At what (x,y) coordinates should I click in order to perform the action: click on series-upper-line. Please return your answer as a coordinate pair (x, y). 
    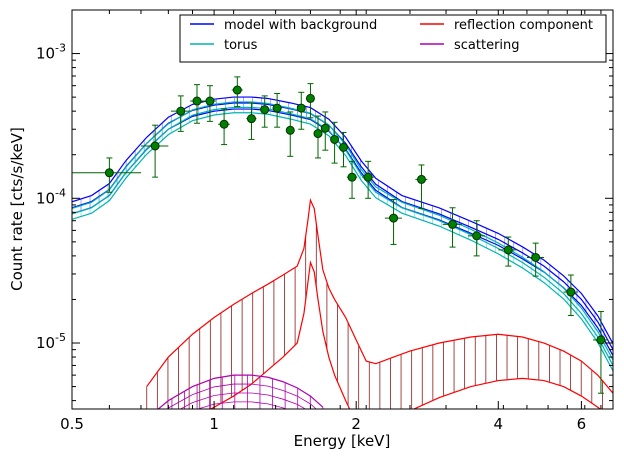
    Looking at the image, I should click on (240, 391).